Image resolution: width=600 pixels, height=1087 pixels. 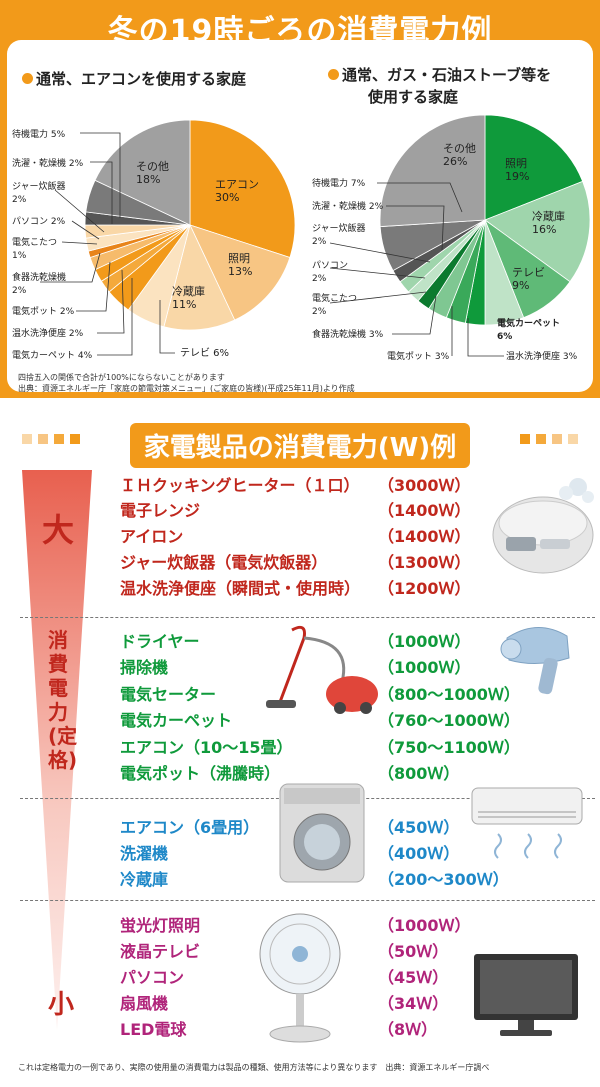 I want to click on section2-title-wrap: 家電製品の消費電力(W)例, so click(x=300, y=445).